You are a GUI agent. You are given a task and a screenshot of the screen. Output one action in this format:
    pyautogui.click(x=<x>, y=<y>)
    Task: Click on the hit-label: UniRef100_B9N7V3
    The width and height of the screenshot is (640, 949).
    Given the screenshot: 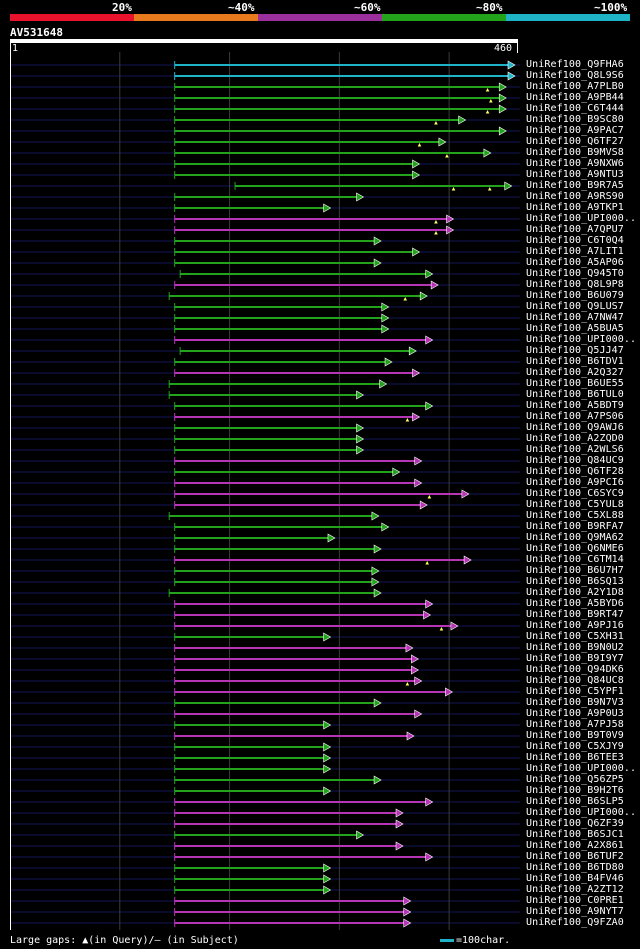 What is the action you would take?
    pyautogui.click(x=575, y=702)
    